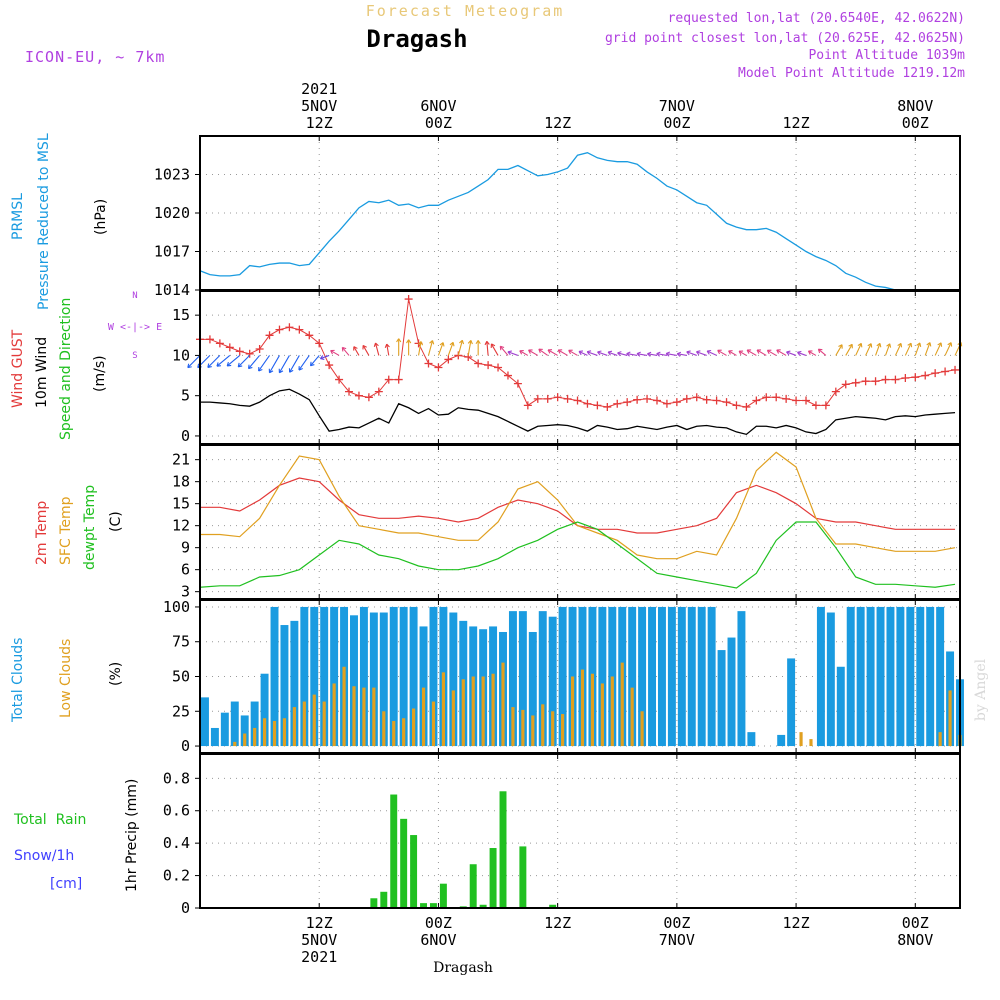 The width and height of the screenshot is (1000, 1000). Describe the element at coordinates (557, 123) in the screenshot. I see `top-time-label: 12Z` at that location.